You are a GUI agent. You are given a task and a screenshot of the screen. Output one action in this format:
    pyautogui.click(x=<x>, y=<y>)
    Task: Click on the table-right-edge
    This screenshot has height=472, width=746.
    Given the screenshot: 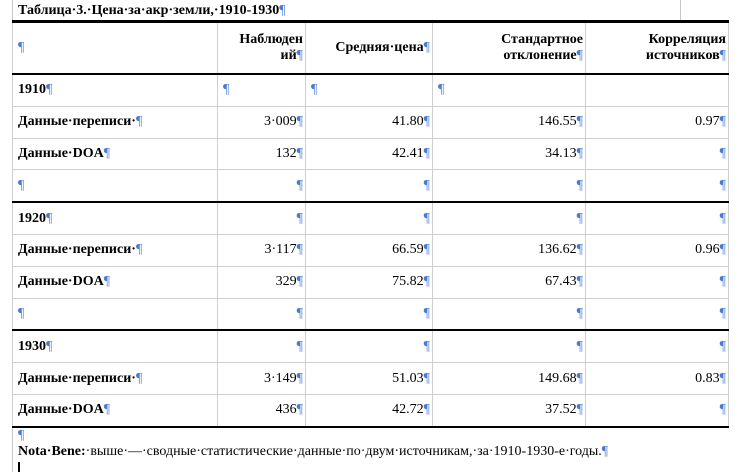 What is the action you would take?
    pyautogui.click(x=728, y=222)
    